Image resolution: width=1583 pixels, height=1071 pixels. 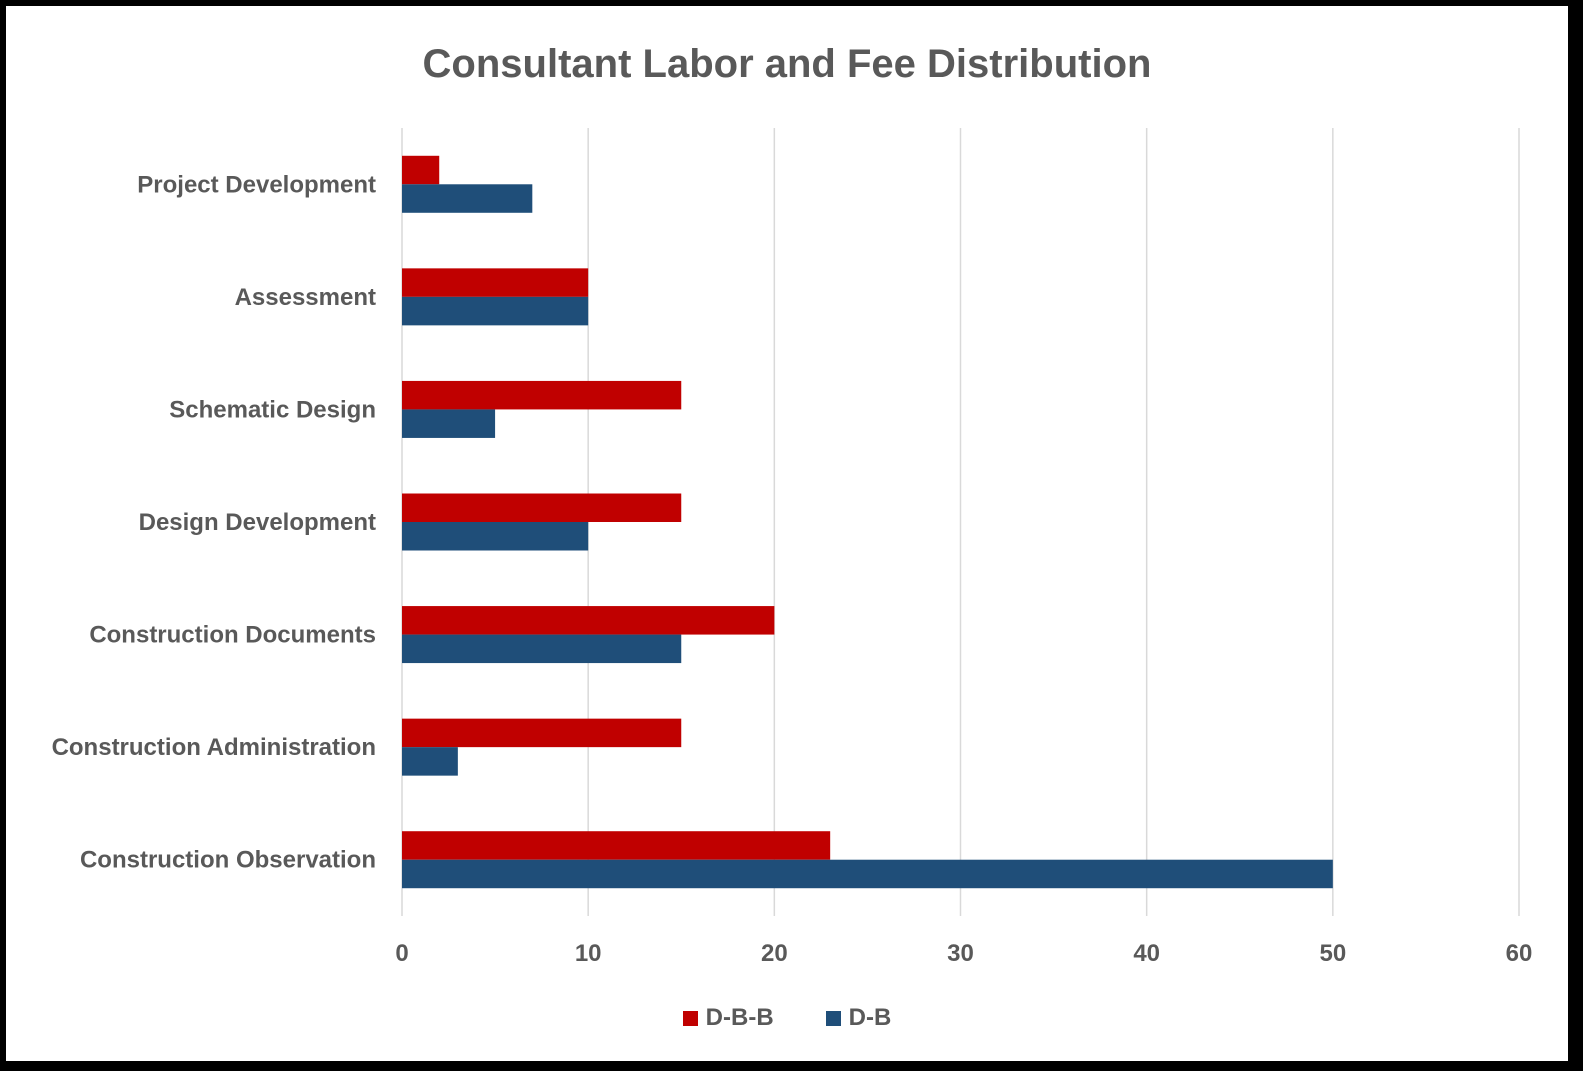 What do you see at coordinates (214, 747) in the screenshot?
I see `category-label: Construction Administration` at bounding box center [214, 747].